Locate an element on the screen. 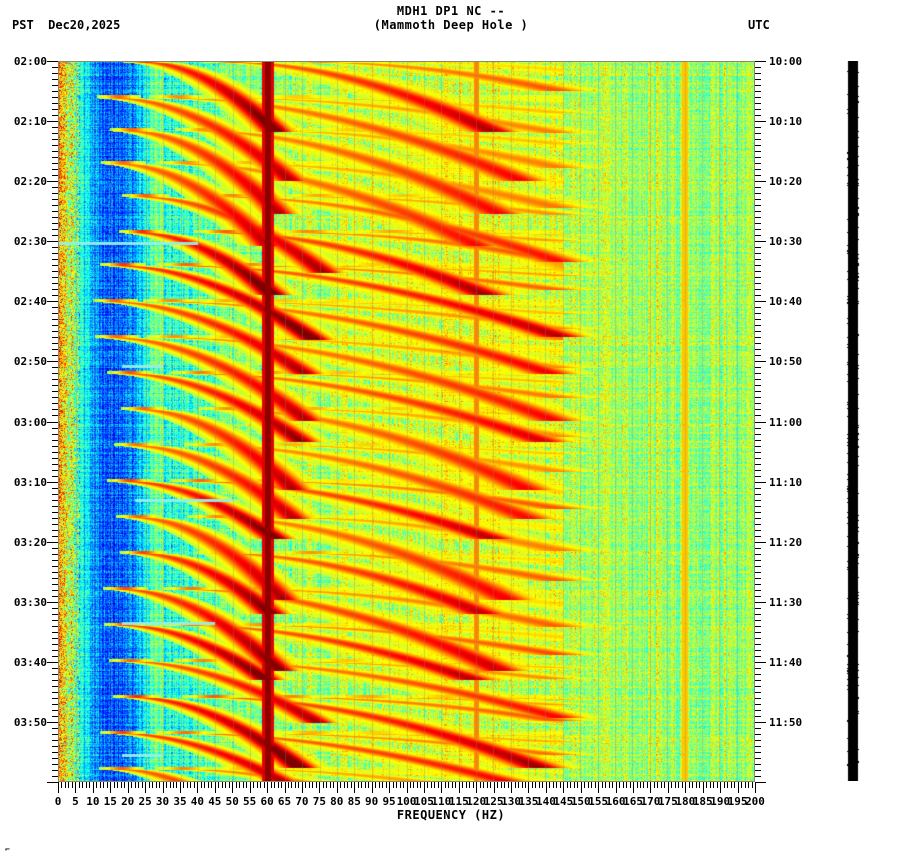 The width and height of the screenshot is (902, 864). amplitude-trace-strip is located at coordinates (853, 421).